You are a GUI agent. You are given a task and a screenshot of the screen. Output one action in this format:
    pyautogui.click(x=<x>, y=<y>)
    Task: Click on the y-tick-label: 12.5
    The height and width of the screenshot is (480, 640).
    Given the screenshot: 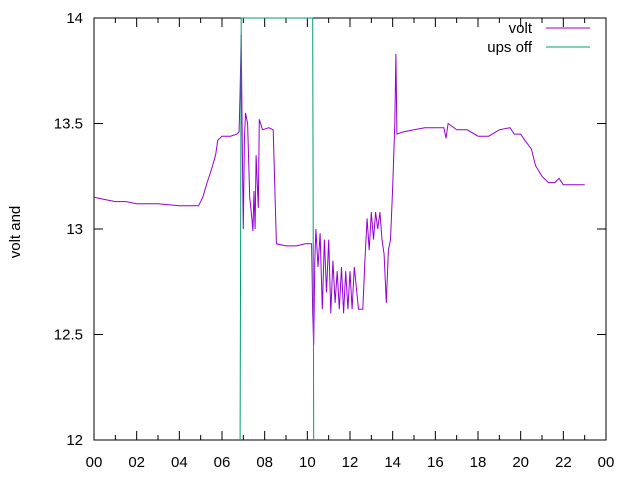 What is the action you would take?
    pyautogui.click(x=68, y=335)
    